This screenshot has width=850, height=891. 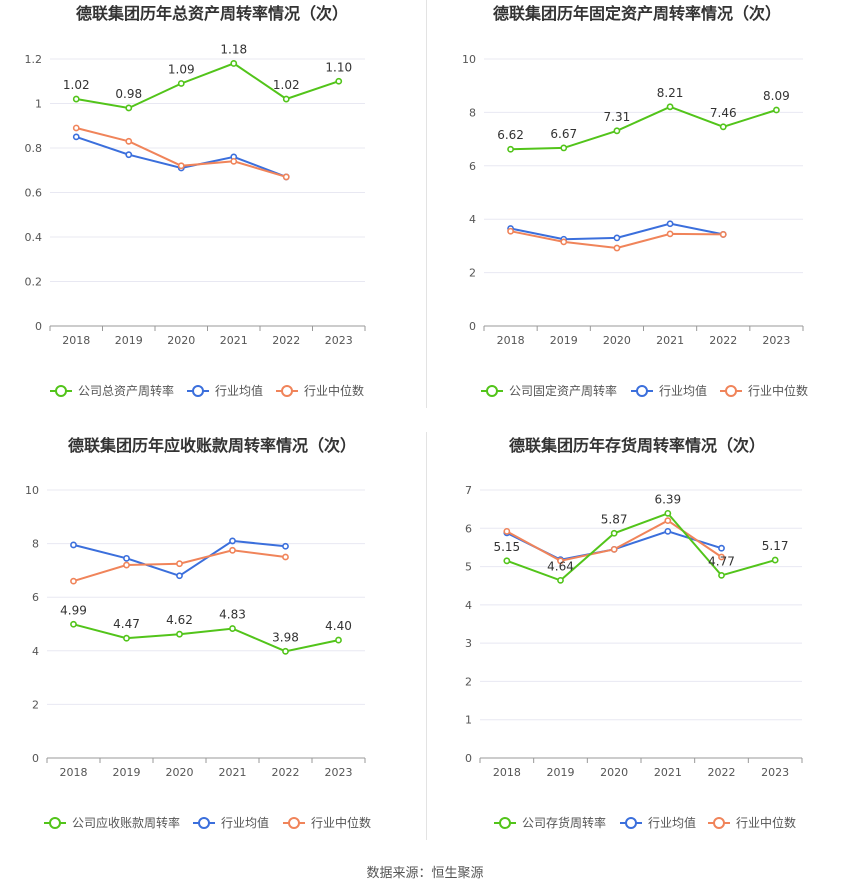 I want to click on series-line-company, so click(x=208, y=86).